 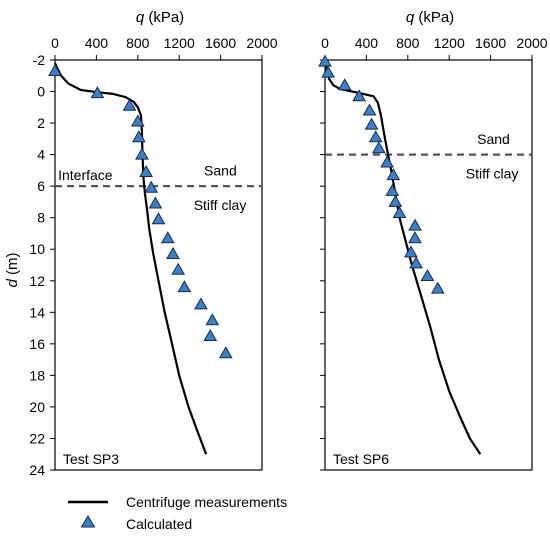 I want to click on y-axis-title: d (m), so click(x=12, y=269).